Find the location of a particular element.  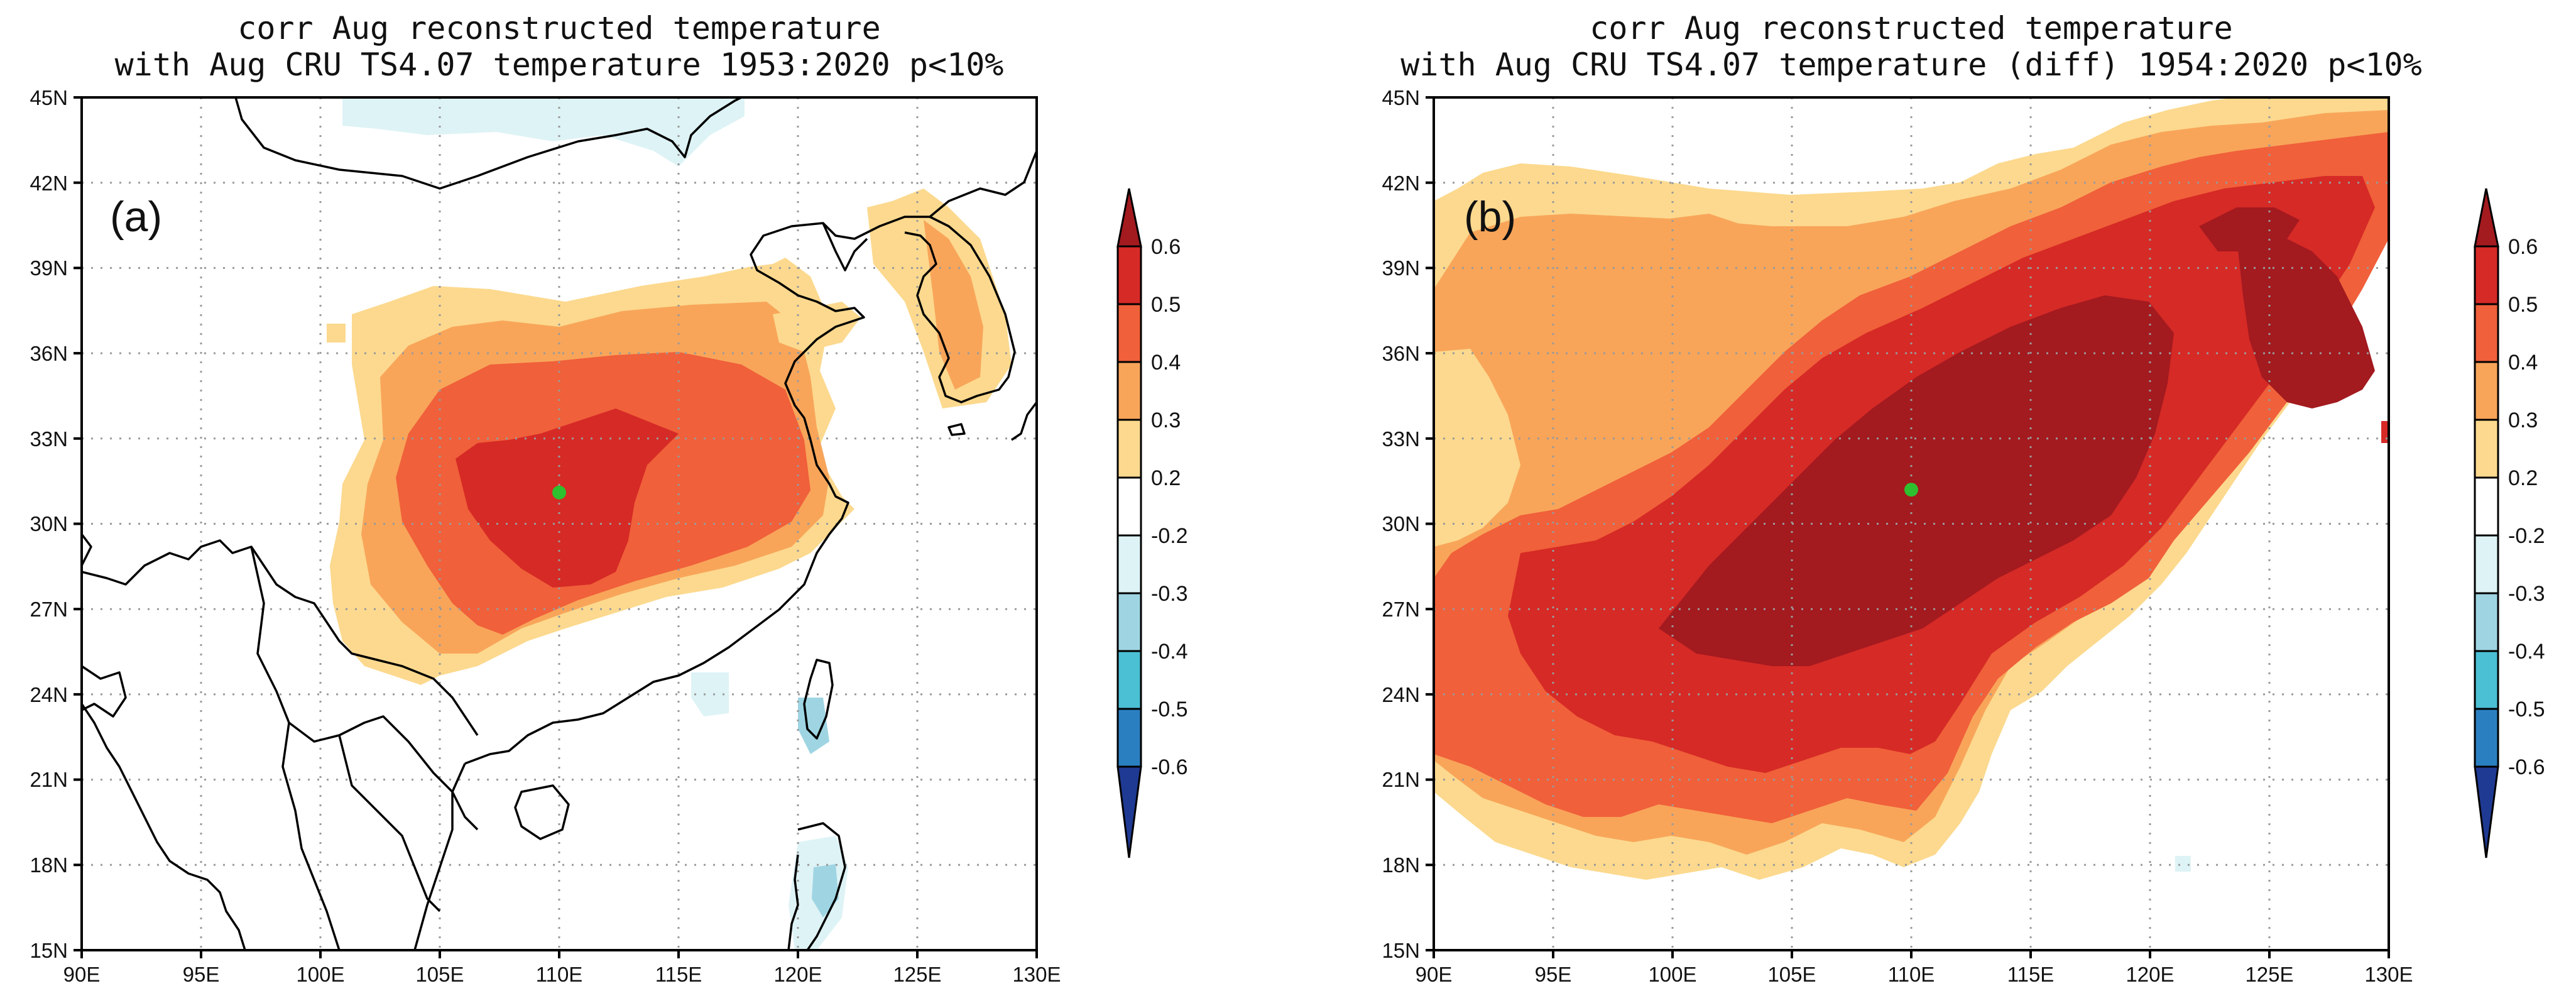

lat-tick-b-39: 39N is located at coordinates (1401, 268).